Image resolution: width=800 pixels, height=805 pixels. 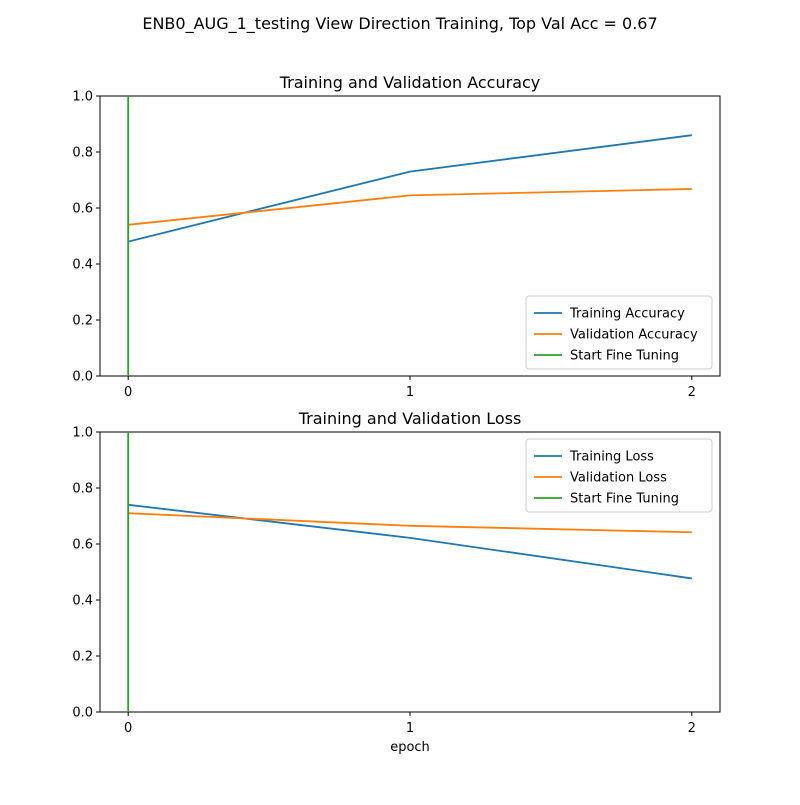 What do you see at coordinates (82, 377) in the screenshot?
I see `accuracy-y-tick-label: 0.0` at bounding box center [82, 377].